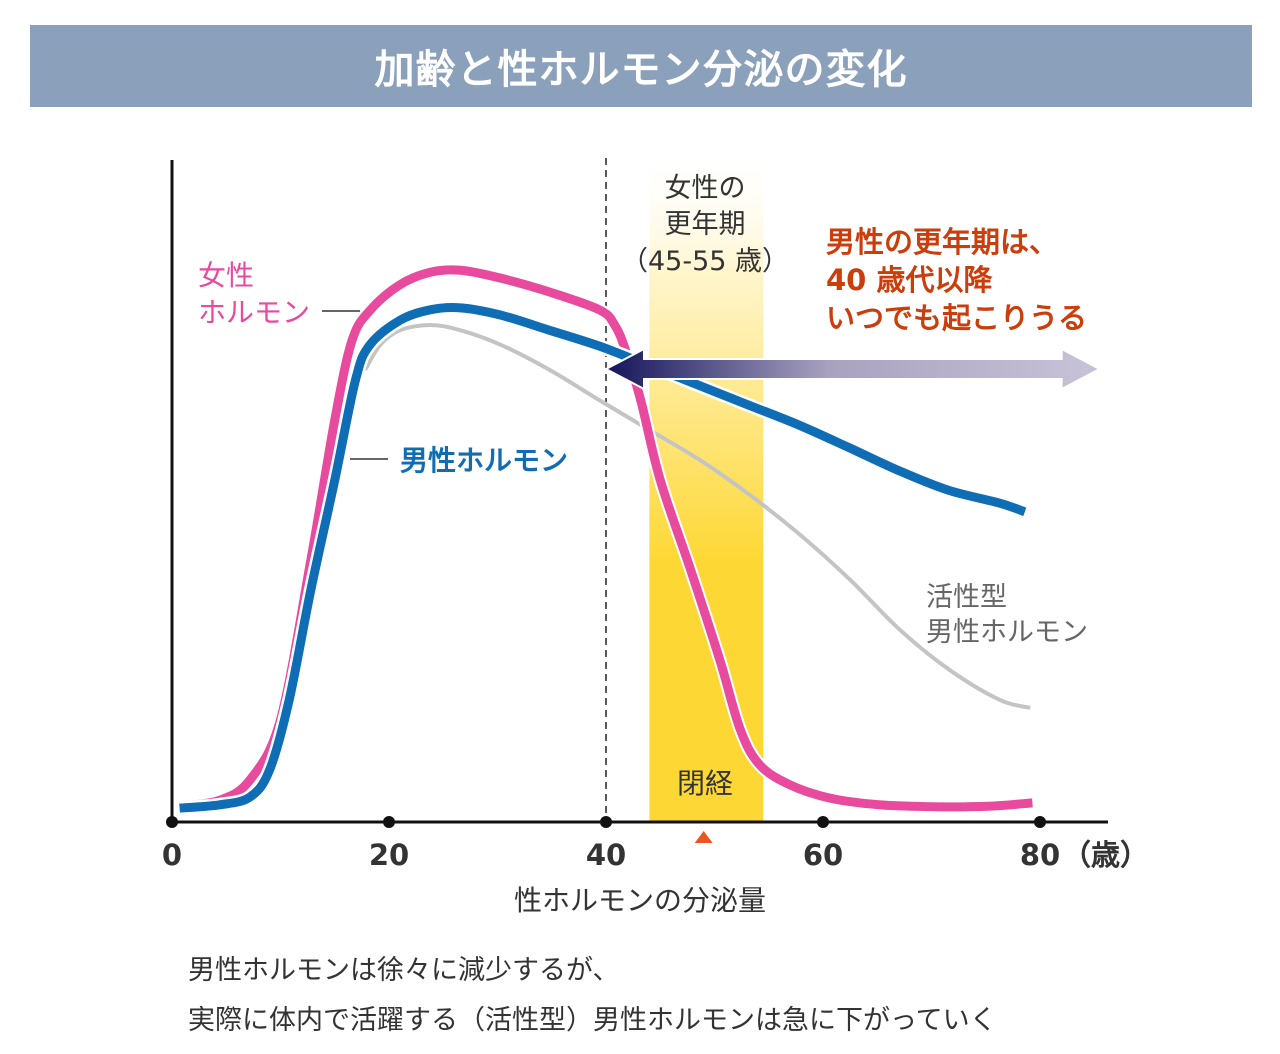  I want to click on menopause-label: 閉経, so click(705, 783).